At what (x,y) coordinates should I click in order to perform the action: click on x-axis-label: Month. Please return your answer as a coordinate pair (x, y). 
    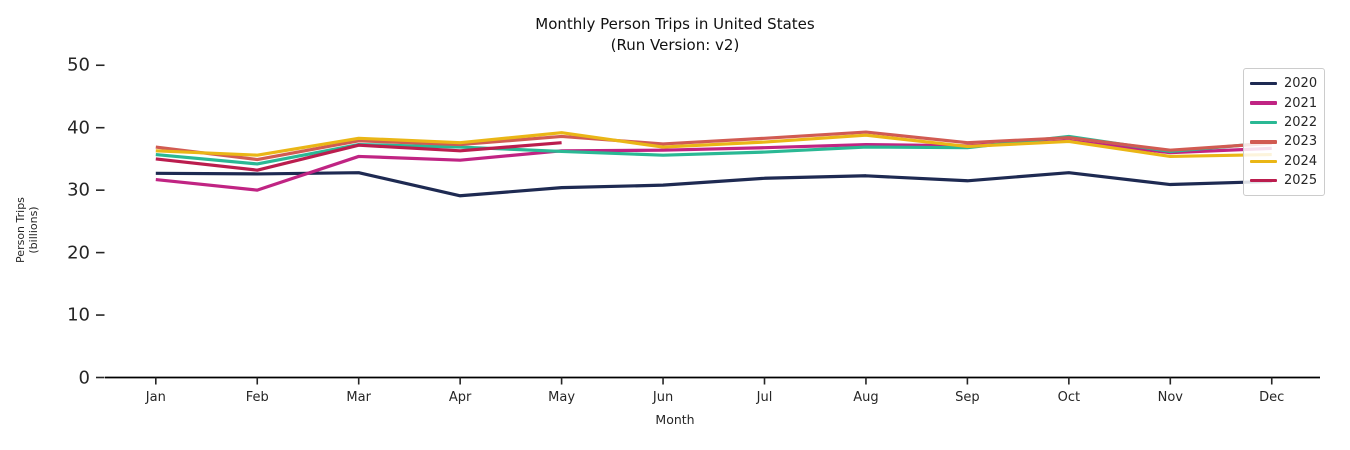
    Looking at the image, I should click on (675, 419).